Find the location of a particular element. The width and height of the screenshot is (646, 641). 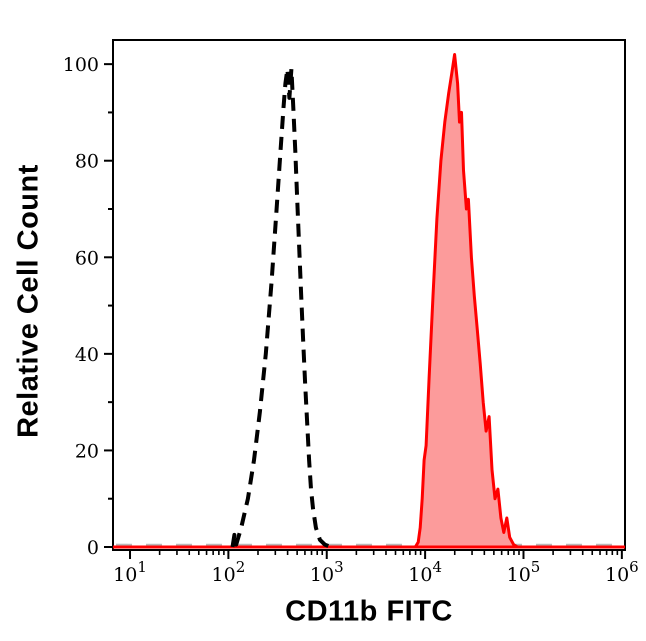

y-tick-label: 20 is located at coordinates (87, 451).